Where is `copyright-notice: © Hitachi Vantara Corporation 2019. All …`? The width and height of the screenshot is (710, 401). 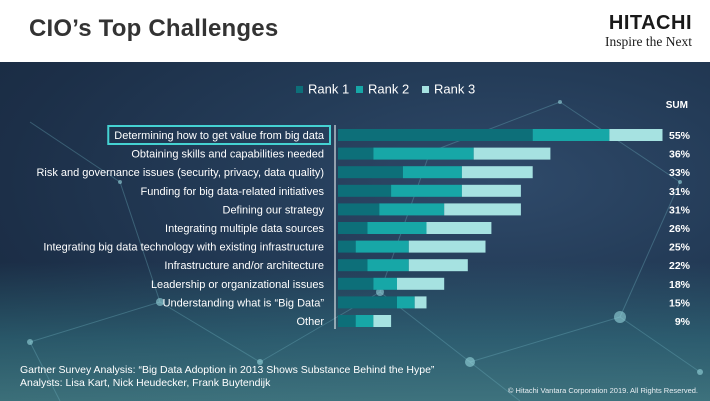 copyright-notice: © Hitachi Vantara Corporation 2019. All … is located at coordinates (602, 390).